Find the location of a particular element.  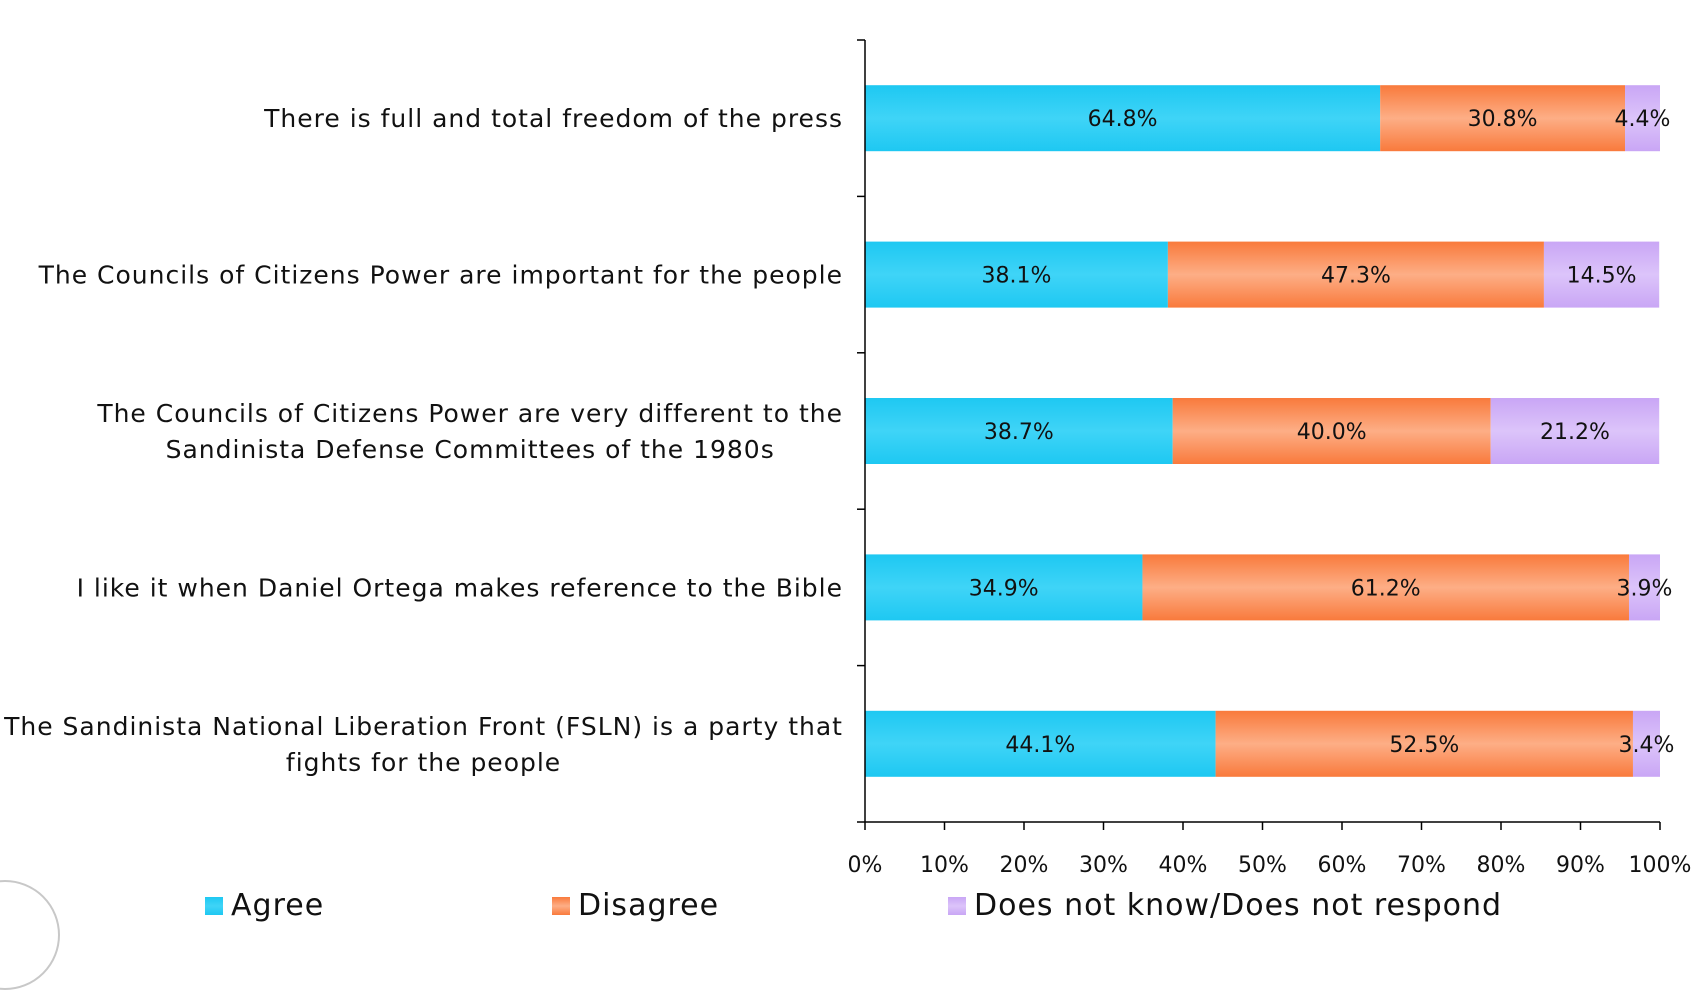

legend-swatch-agree is located at coordinates (214, 905).